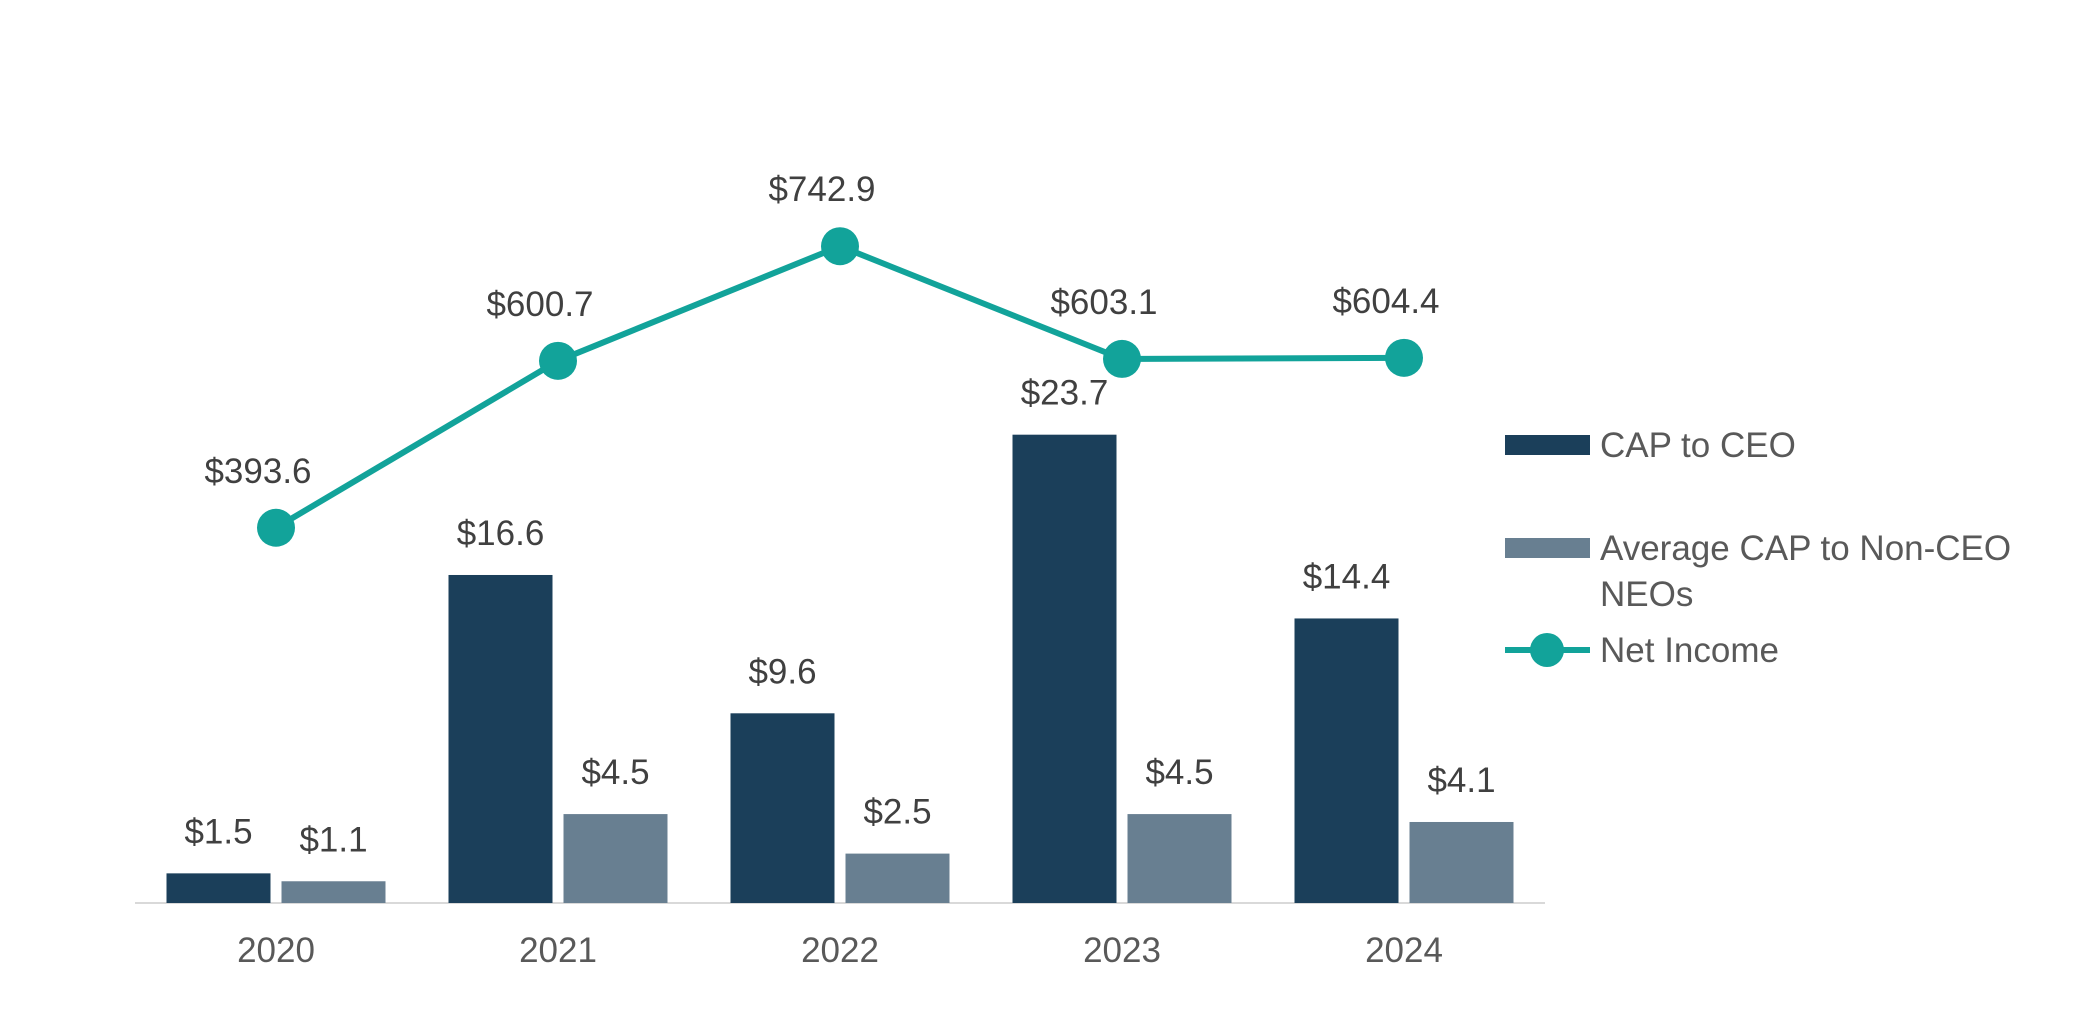 The width and height of the screenshot is (2079, 1035). Describe the element at coordinates (1064, 668) in the screenshot. I see `bar-cap-ceo-2023` at that location.